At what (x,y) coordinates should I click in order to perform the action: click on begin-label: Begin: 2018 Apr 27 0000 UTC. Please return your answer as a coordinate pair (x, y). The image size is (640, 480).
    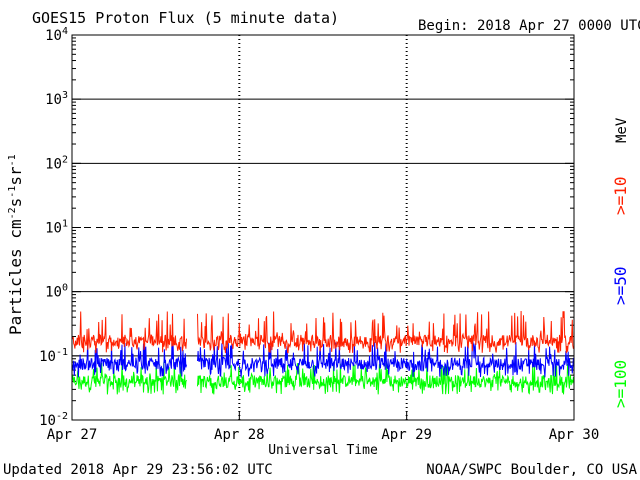
    Looking at the image, I should click on (529, 26).